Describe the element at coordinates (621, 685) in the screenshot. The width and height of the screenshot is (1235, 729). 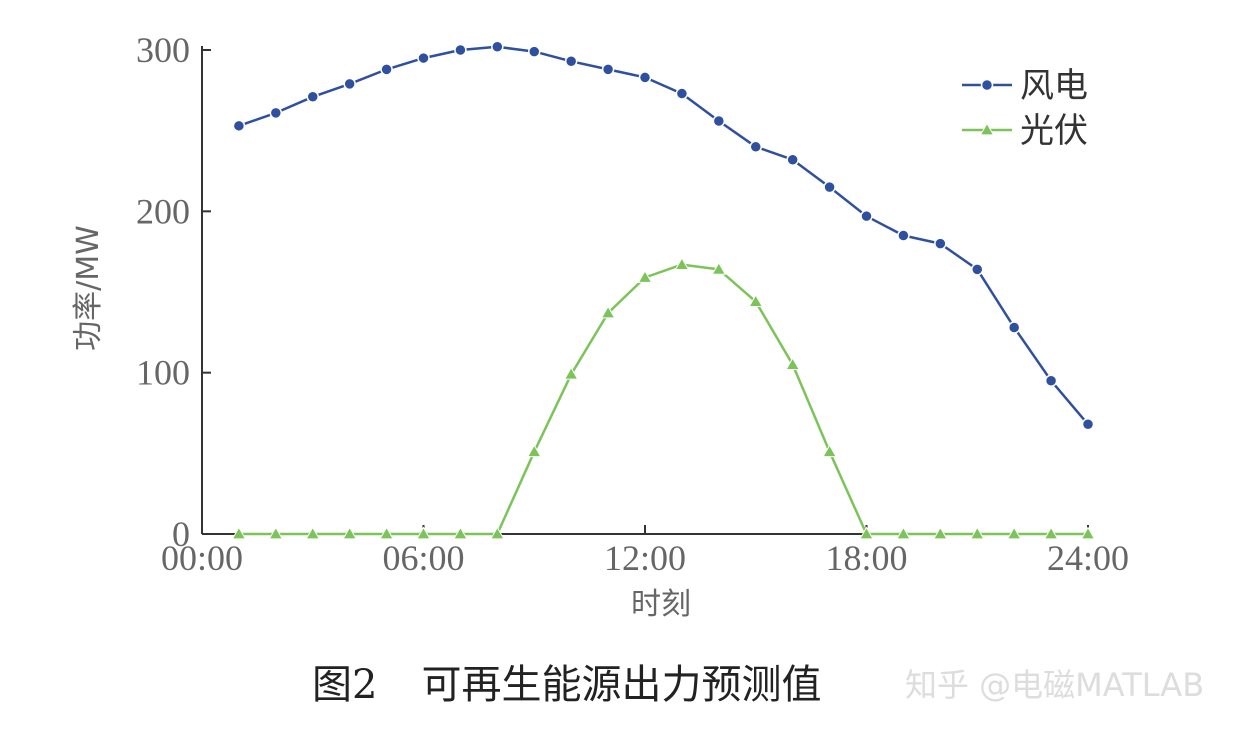
I see `figure-caption-text: 可再生能源出力预测值` at that location.